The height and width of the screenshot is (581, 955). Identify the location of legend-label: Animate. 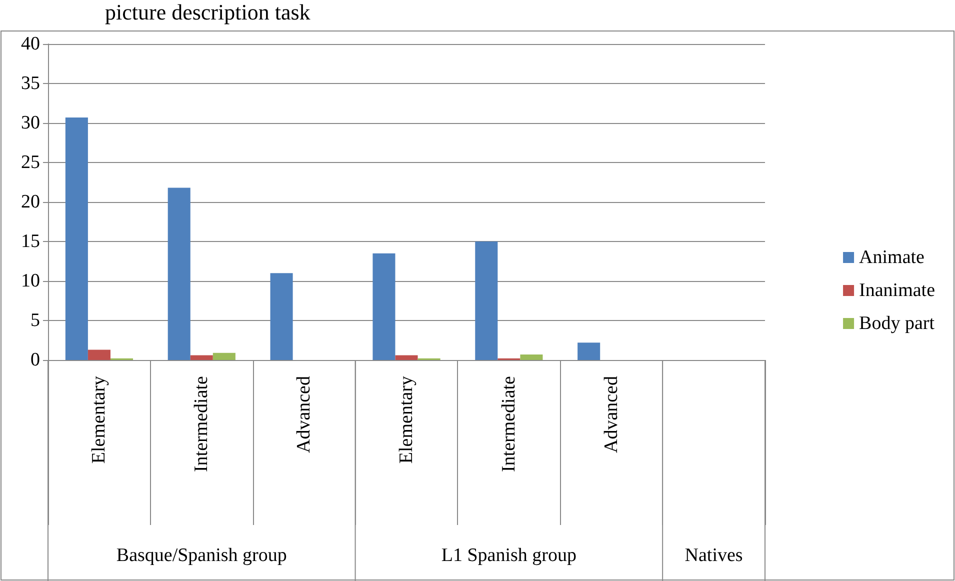
(891, 257).